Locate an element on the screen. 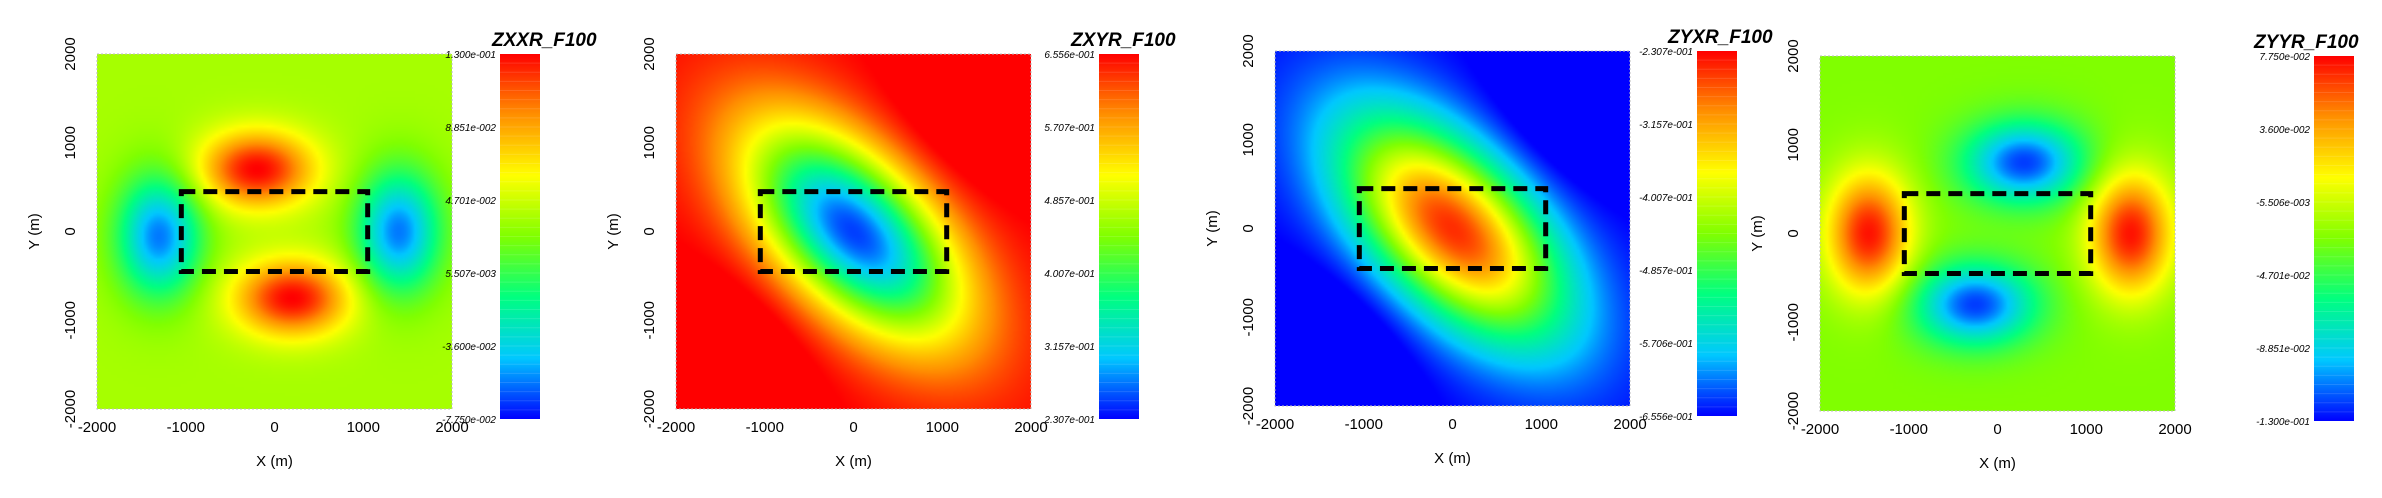 Image resolution: width=2382 pixels, height=498 pixels. colorbar-label: 3.600e-002 is located at coordinates (2284, 130).